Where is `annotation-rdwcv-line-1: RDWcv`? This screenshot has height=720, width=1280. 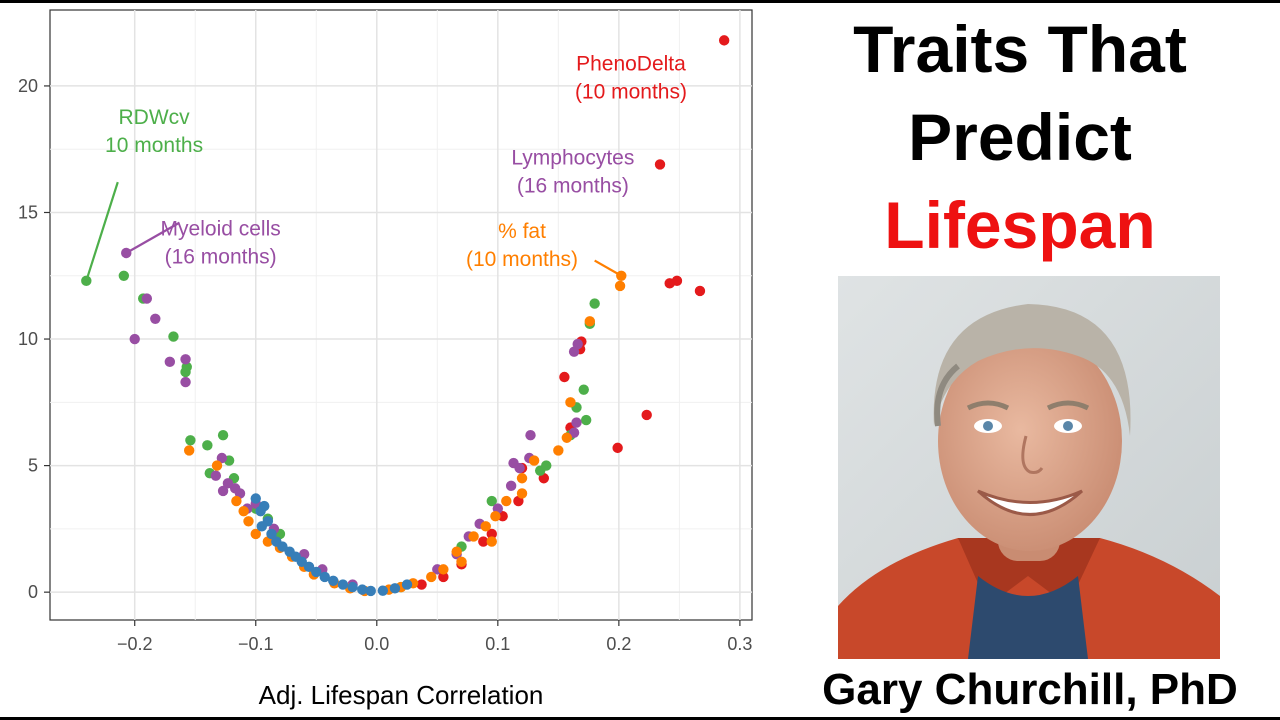
annotation-rdwcv-line-1: RDWcv is located at coordinates (155, 117).